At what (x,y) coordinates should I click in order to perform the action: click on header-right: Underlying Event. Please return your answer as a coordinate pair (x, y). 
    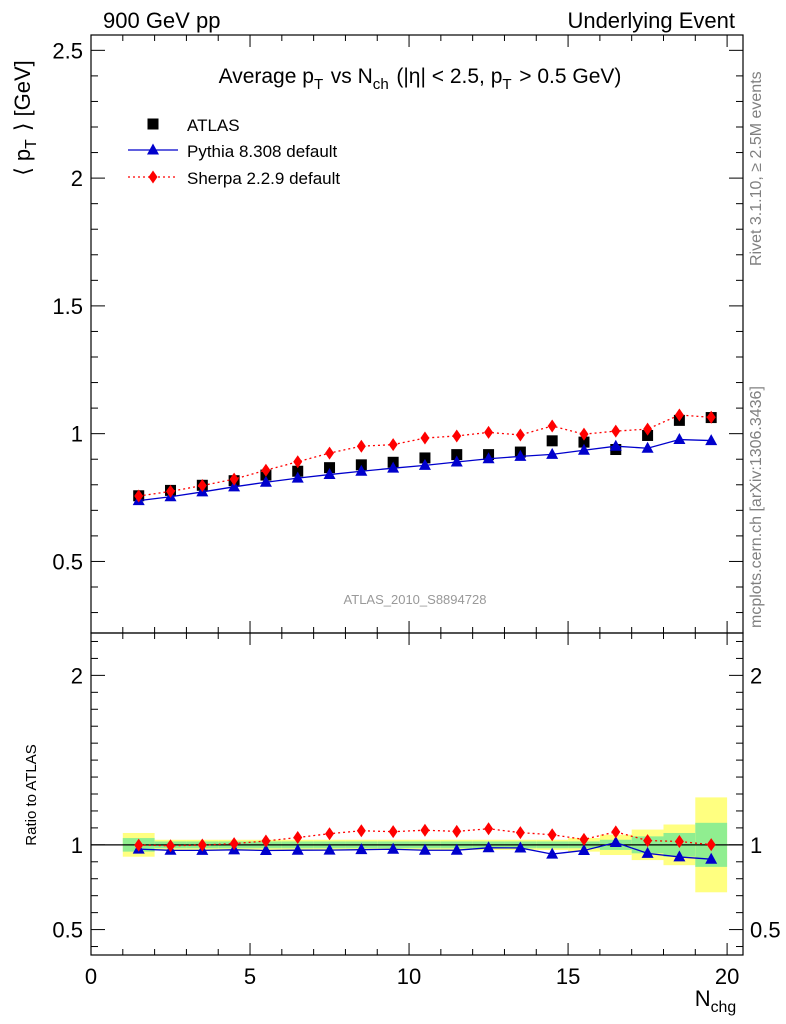
    Looking at the image, I should click on (651, 20).